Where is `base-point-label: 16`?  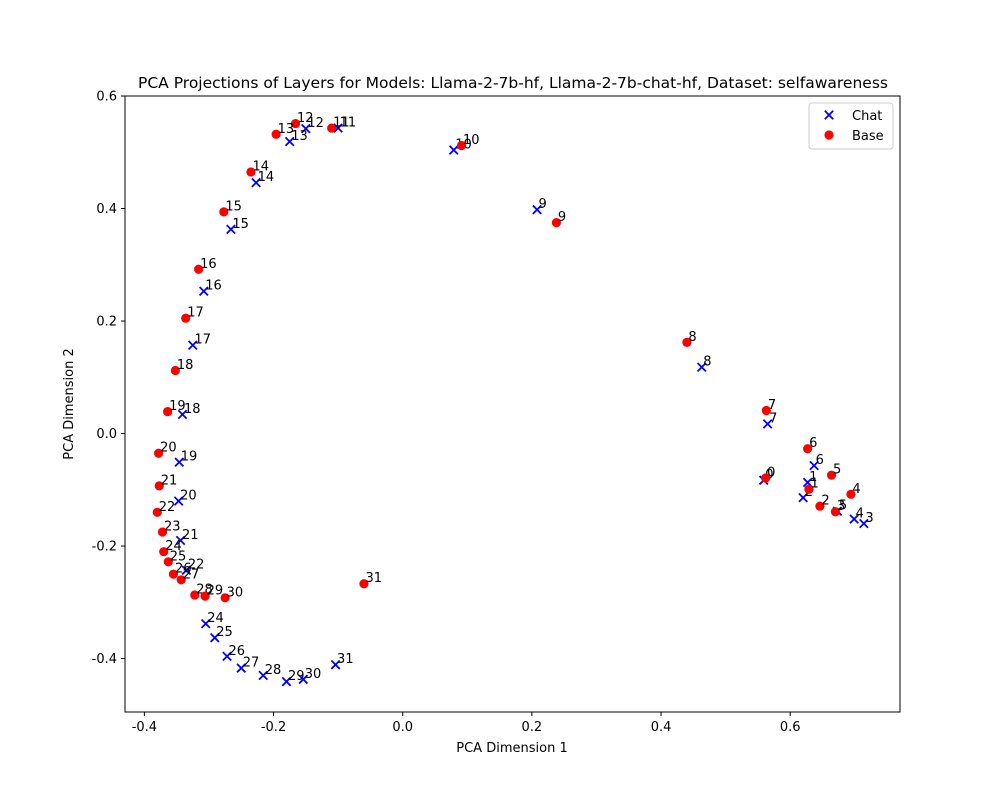
base-point-label: 16 is located at coordinates (208, 264).